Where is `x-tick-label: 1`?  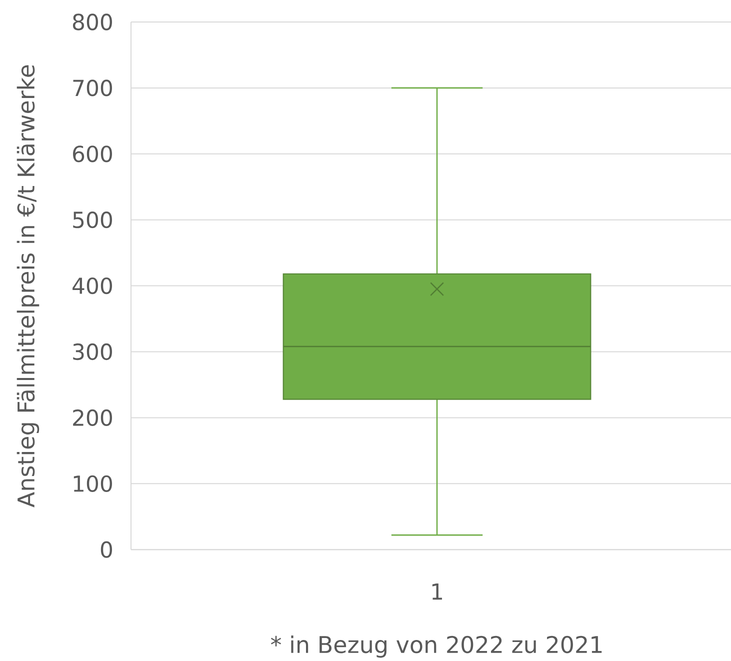
x-tick-label: 1 is located at coordinates (437, 592).